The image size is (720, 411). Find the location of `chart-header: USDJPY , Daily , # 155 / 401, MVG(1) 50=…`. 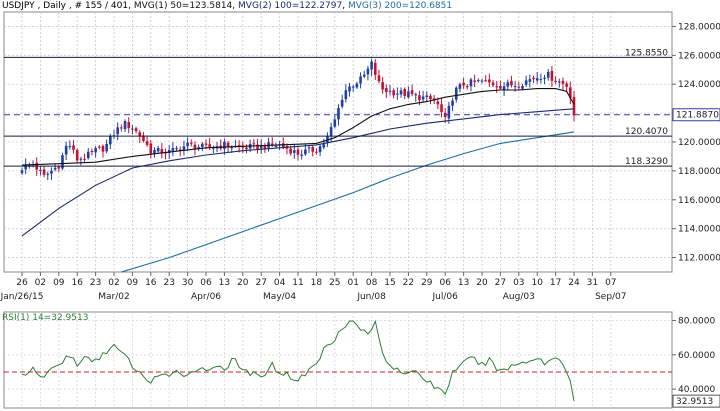

chart-header: USDJPY , Daily , # 155 / 401, MVG(1) 50=… is located at coordinates (227, 6).